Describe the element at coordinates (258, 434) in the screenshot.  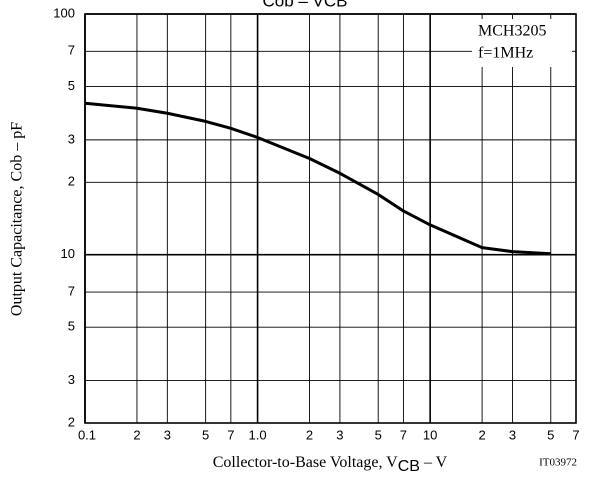
I see `x-tick-label: 1.0` at that location.